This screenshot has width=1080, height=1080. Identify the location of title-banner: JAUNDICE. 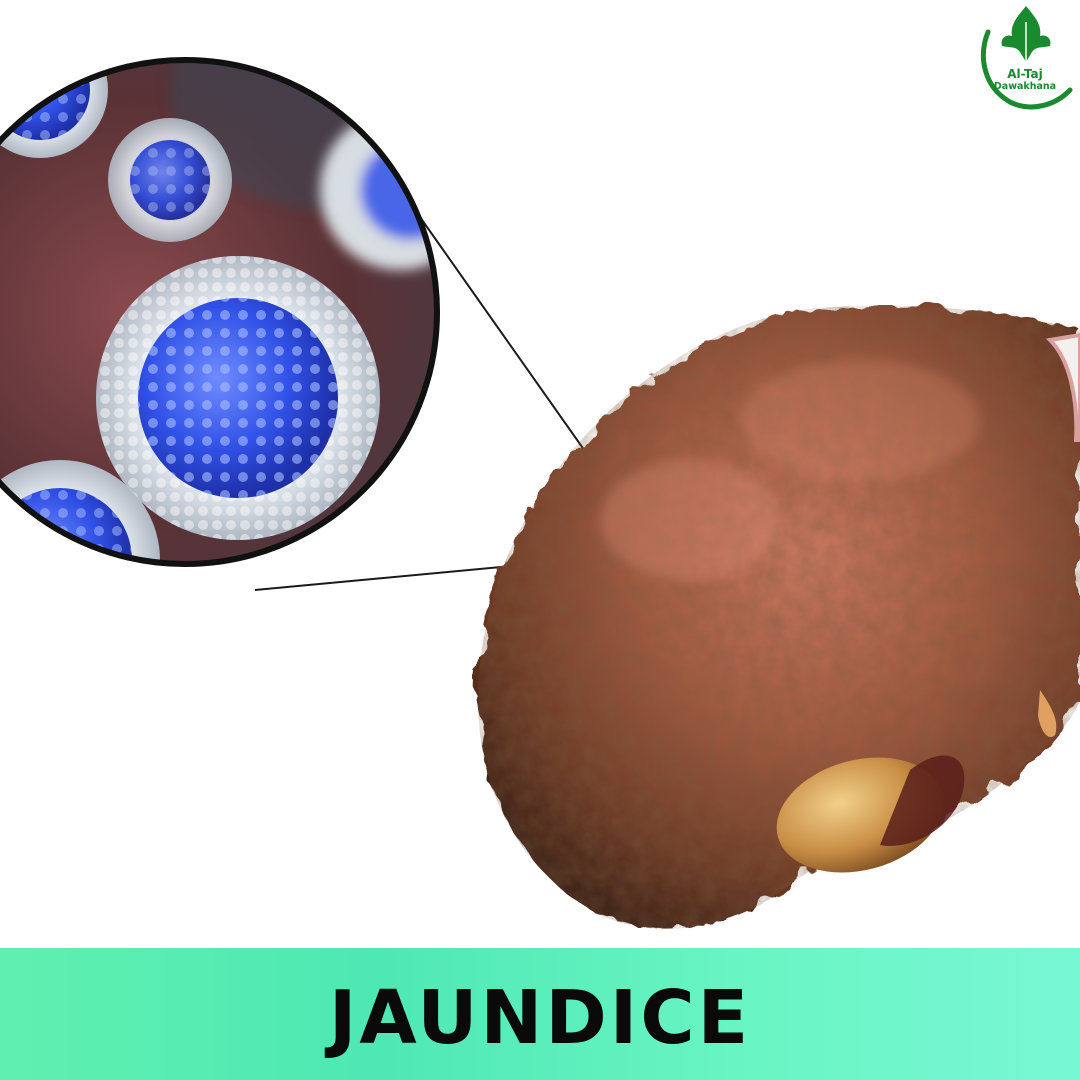
(540, 1014).